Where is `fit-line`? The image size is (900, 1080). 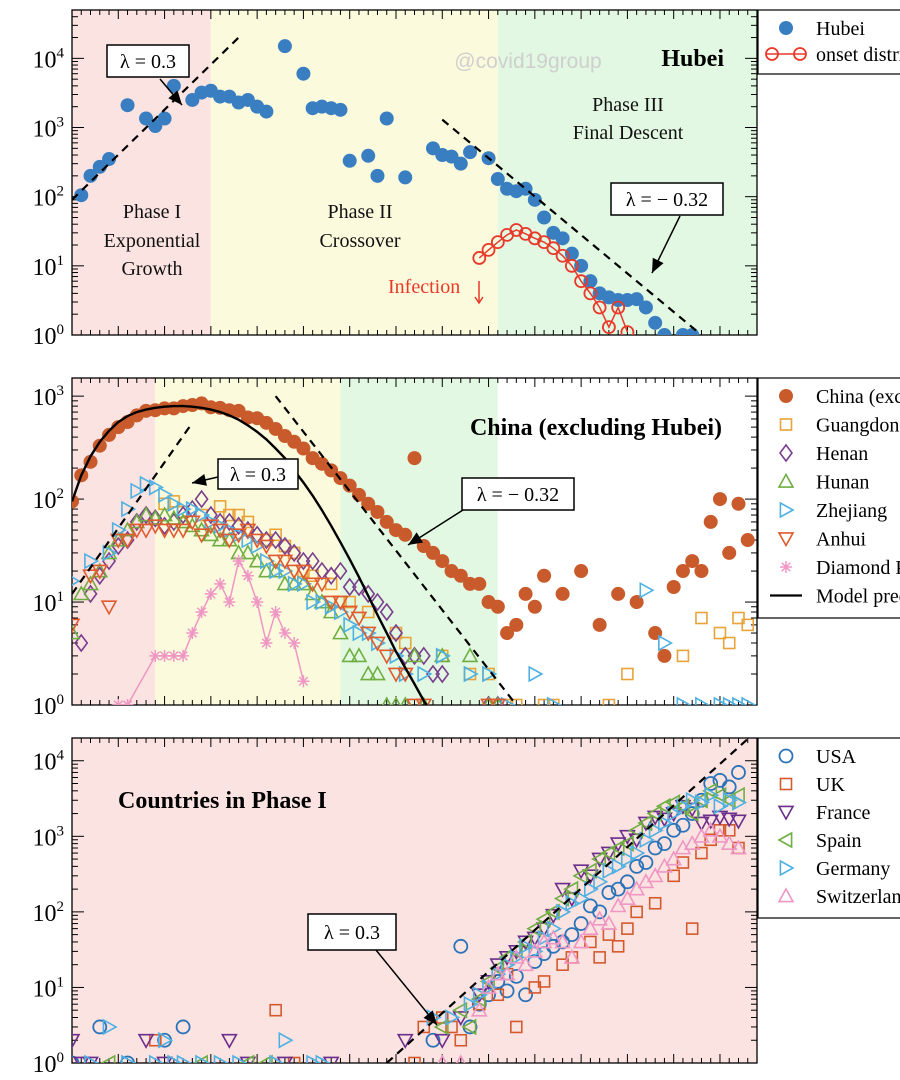 fit-line is located at coordinates (133, 508).